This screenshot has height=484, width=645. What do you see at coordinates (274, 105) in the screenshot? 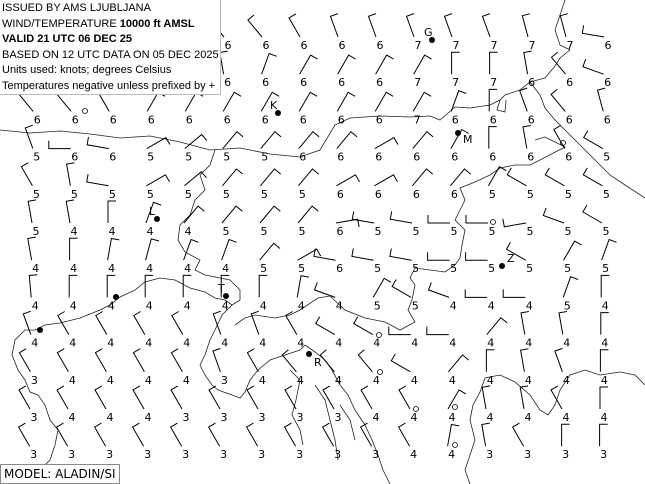
I see `station-label: K` at bounding box center [274, 105].